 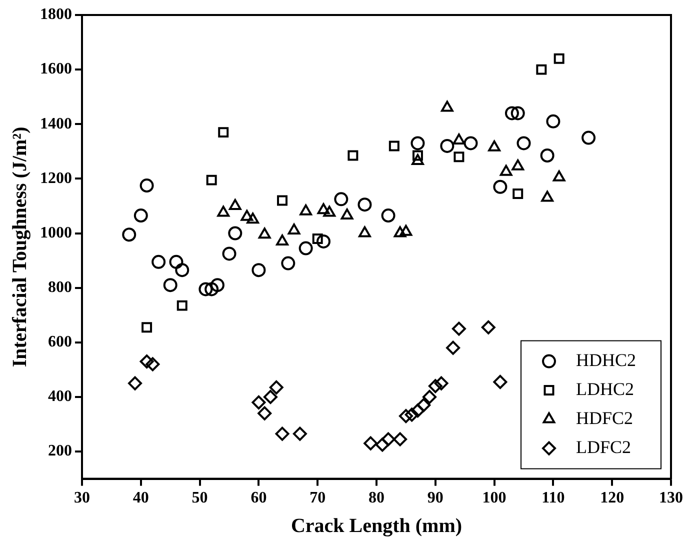 I want to click on x-tick-label: 90, so click(x=435, y=498).